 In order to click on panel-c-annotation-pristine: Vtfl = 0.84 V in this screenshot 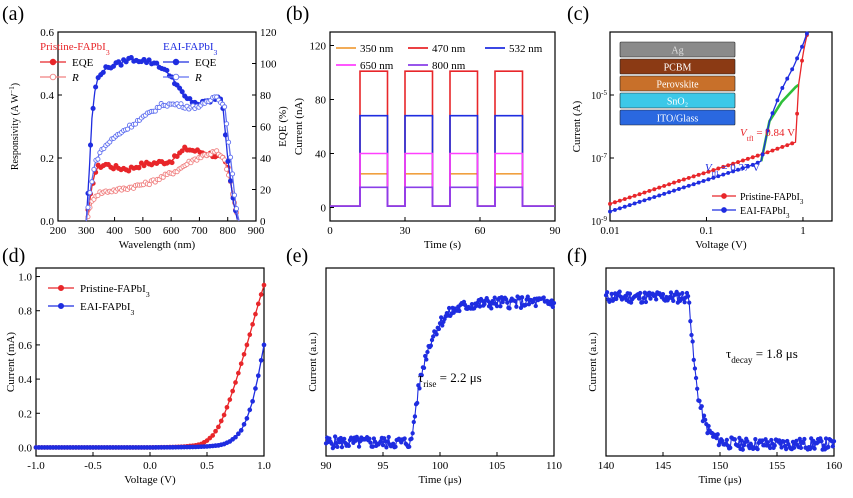, I will do `click(767, 135)`.